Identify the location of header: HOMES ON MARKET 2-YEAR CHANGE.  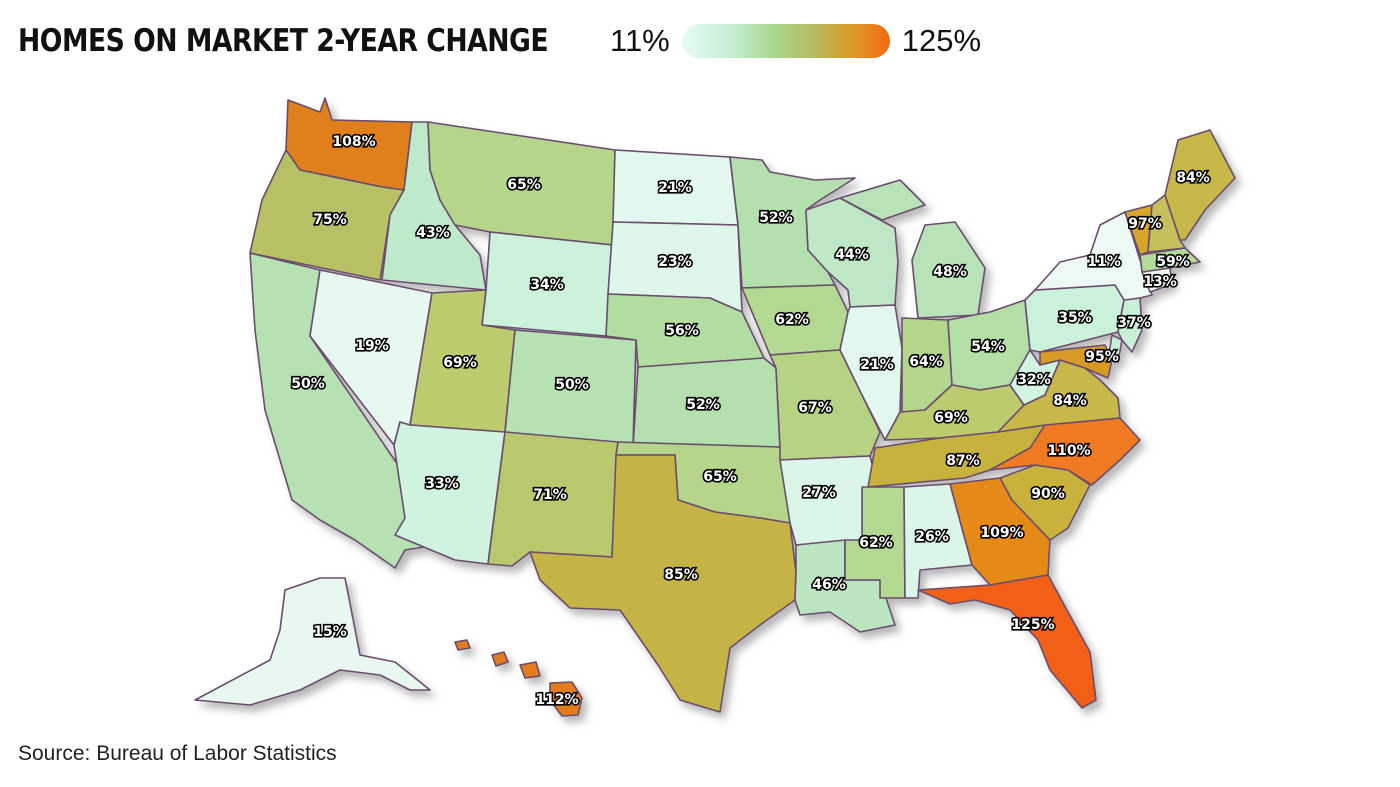
(348, 41).